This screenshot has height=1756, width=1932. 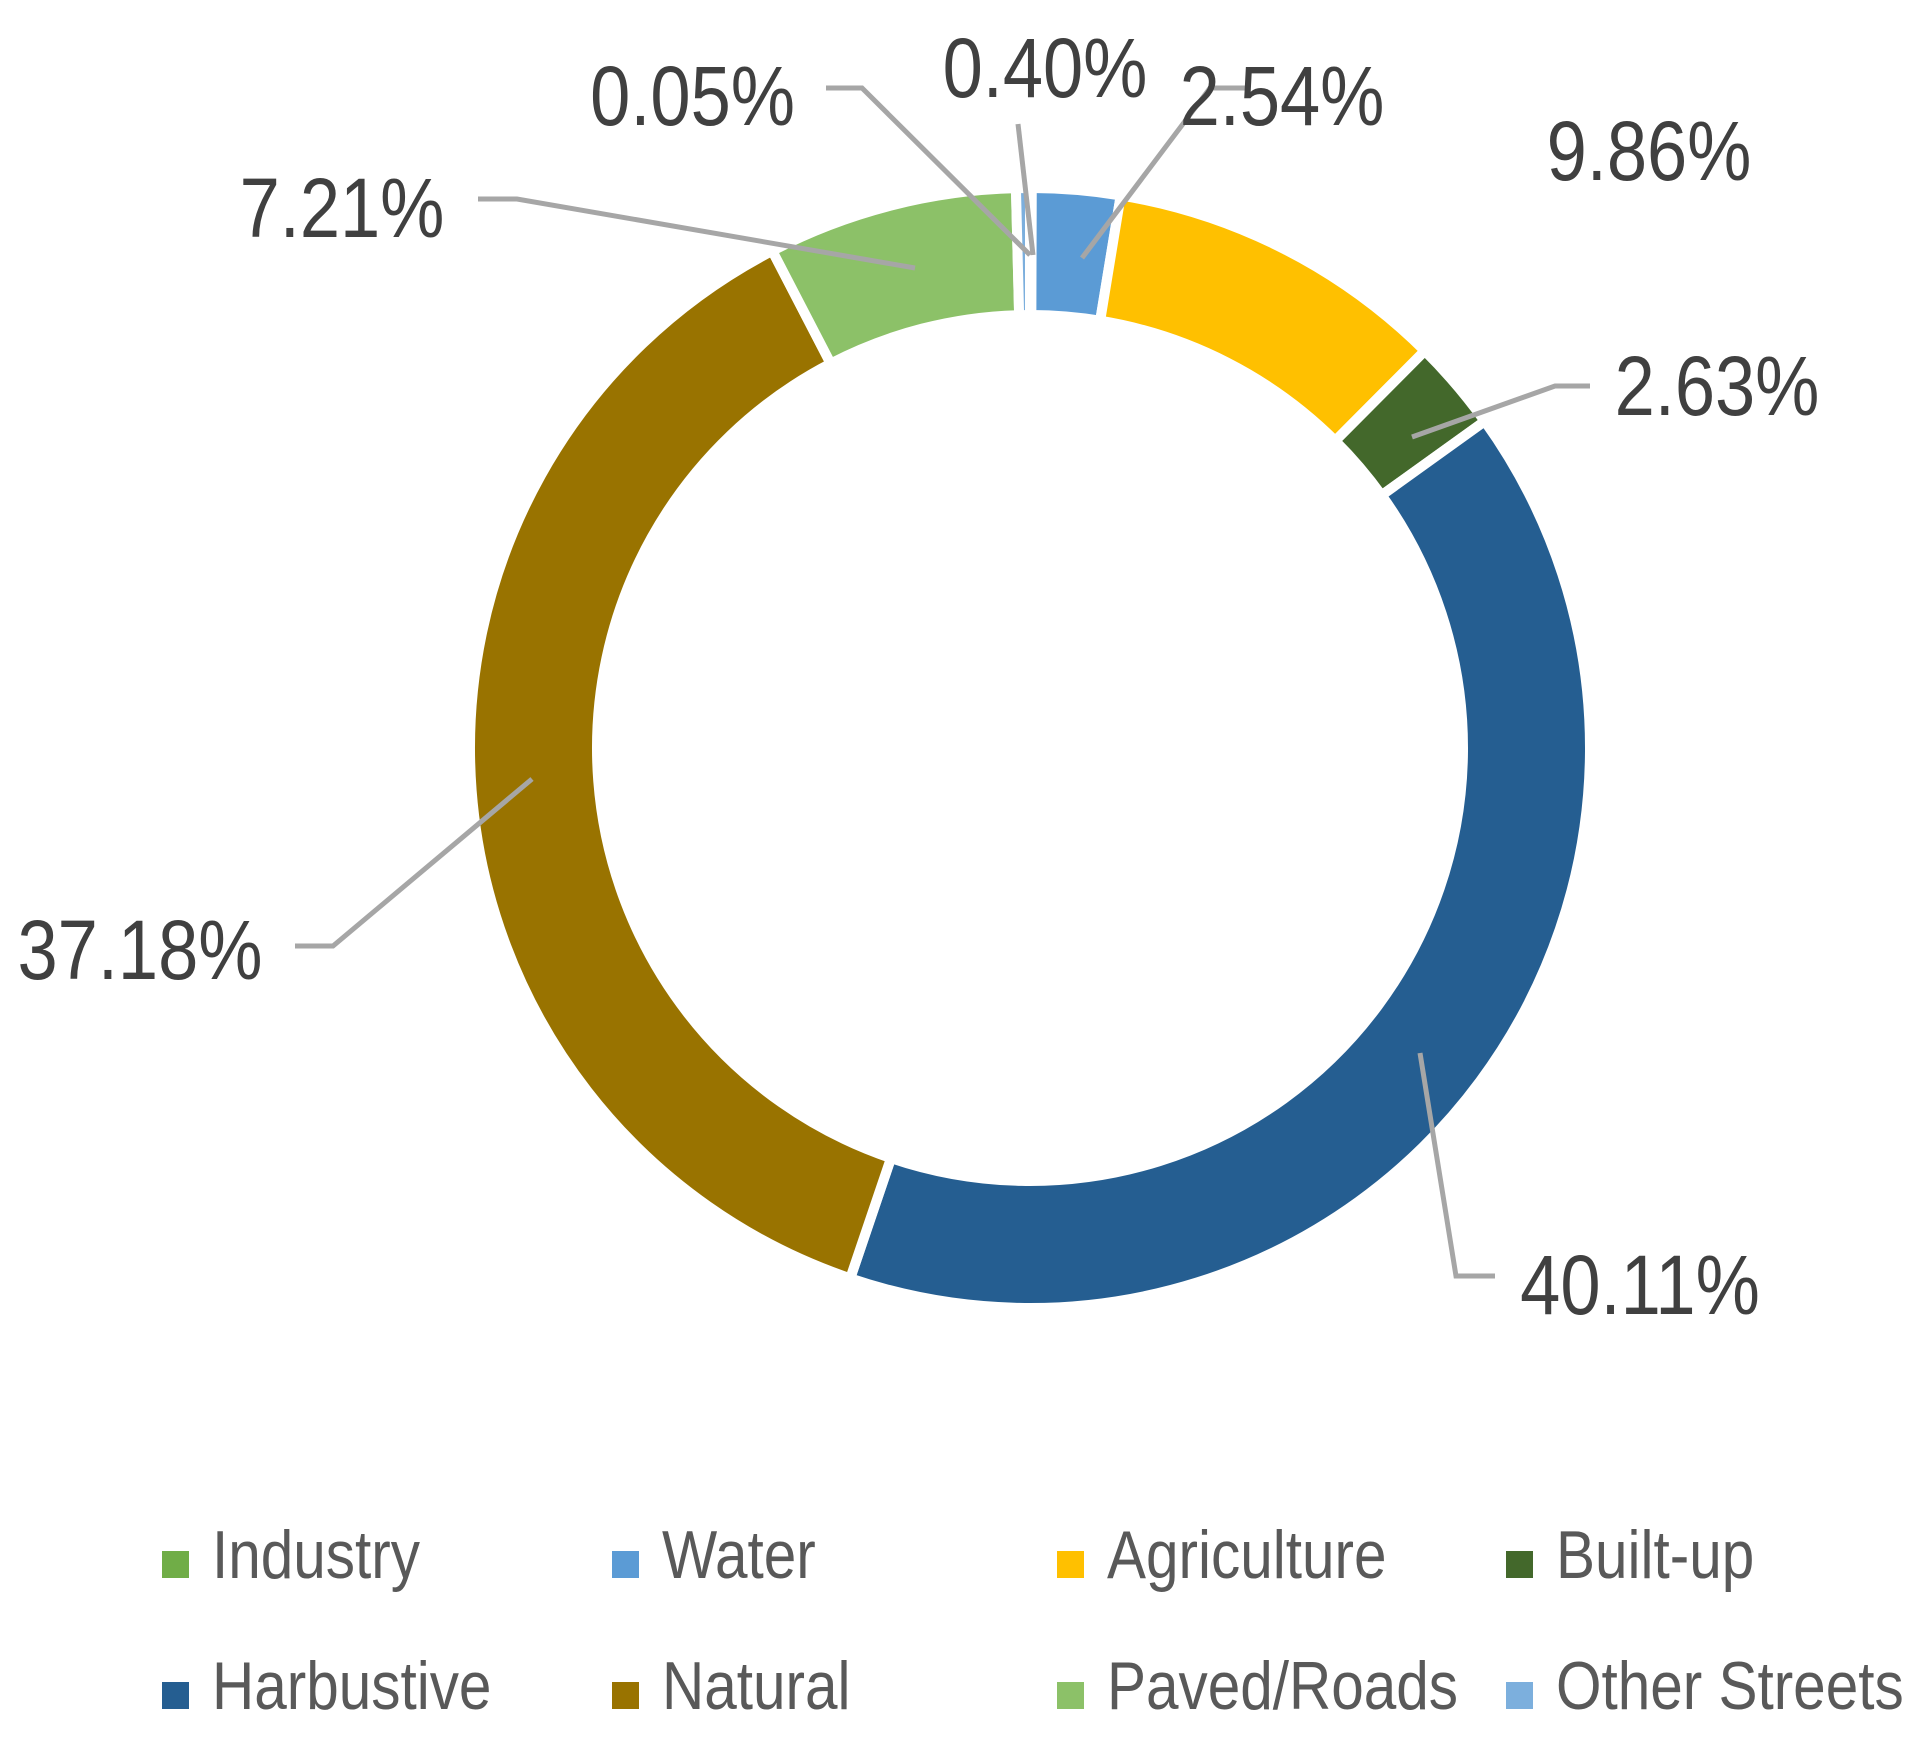 What do you see at coordinates (140, 950) in the screenshot?
I see `data-label-natural: 37.18%` at bounding box center [140, 950].